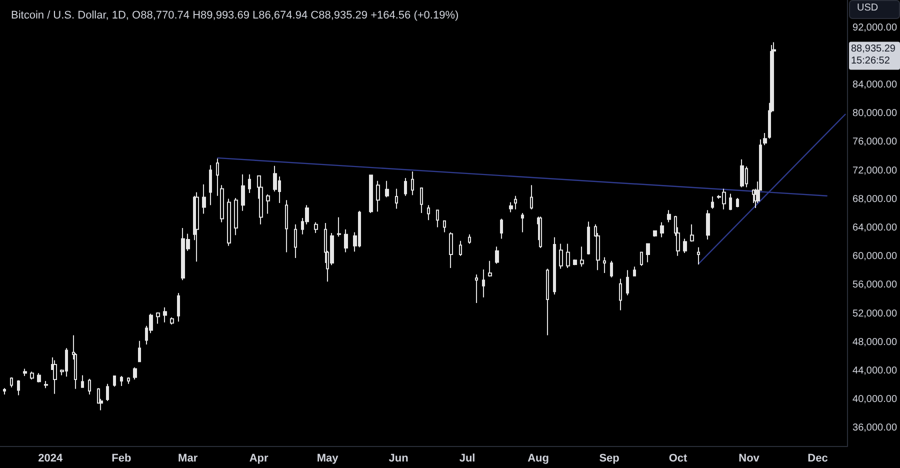 Image resolution: width=900 pixels, height=468 pixels. Describe the element at coordinates (749, 458) in the screenshot. I see `x-tick-label: Nov` at that location.